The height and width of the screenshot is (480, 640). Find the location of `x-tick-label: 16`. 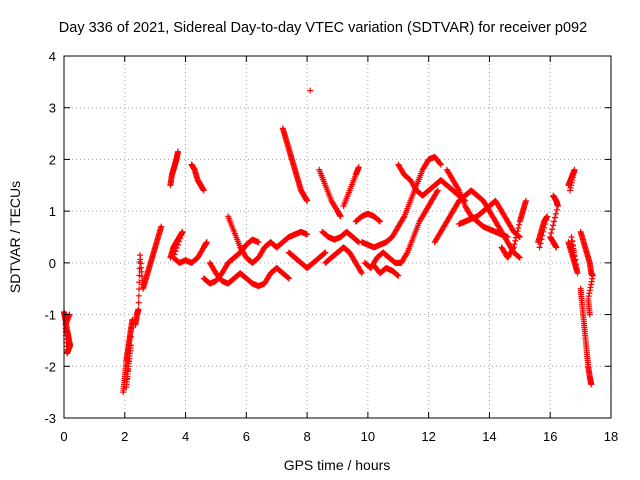

x-tick-label: 16 is located at coordinates (550, 436).